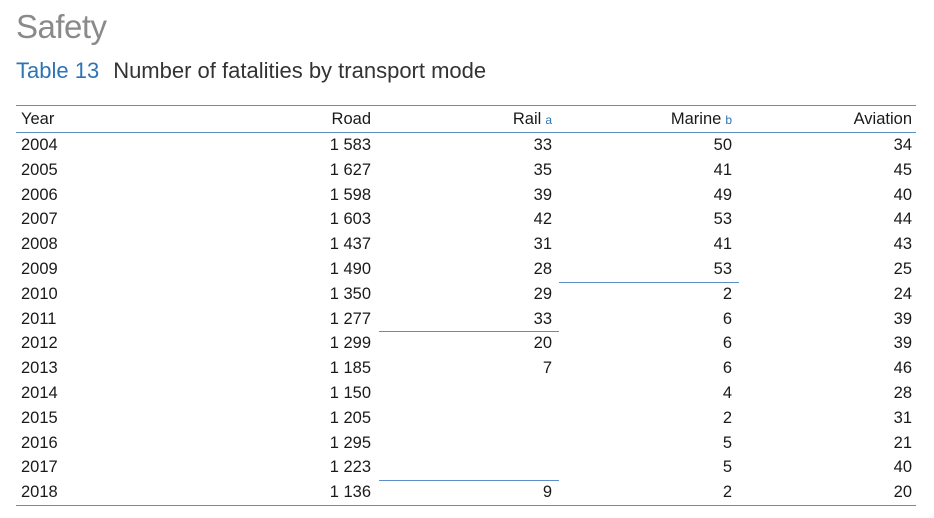  What do you see at coordinates (466, 195) in the screenshot?
I see `table-row: 2006 1 598 39 49 40` at bounding box center [466, 195].